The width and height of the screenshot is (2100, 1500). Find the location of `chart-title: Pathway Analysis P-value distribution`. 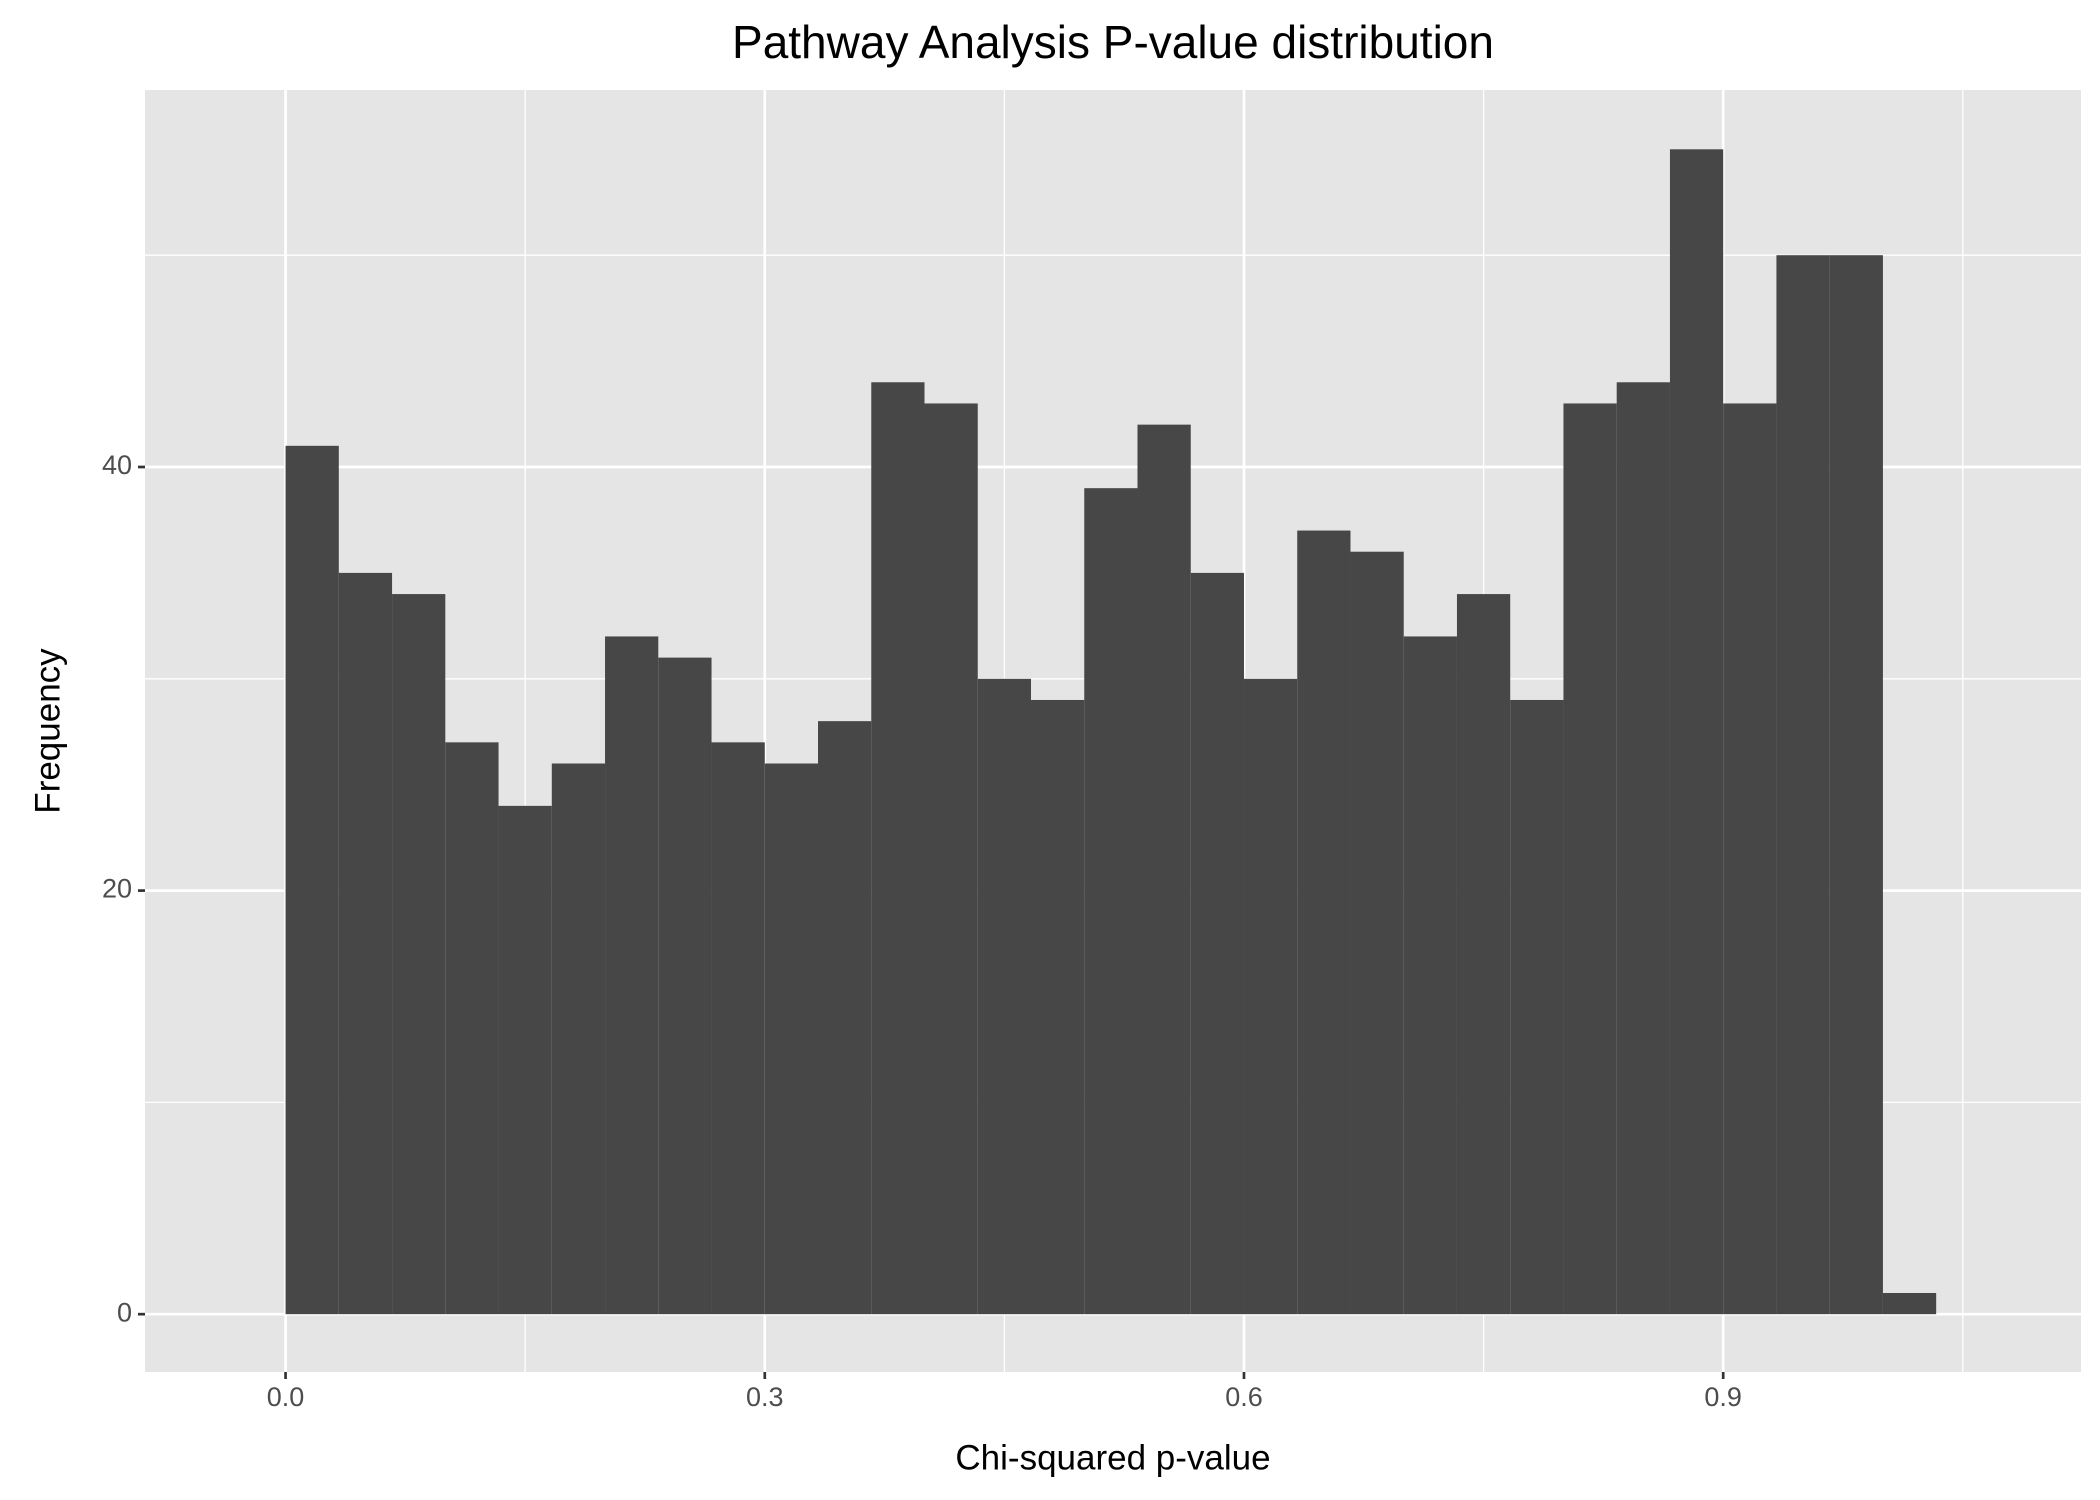

chart-title: Pathway Analysis P-value distribution is located at coordinates (1113, 42).